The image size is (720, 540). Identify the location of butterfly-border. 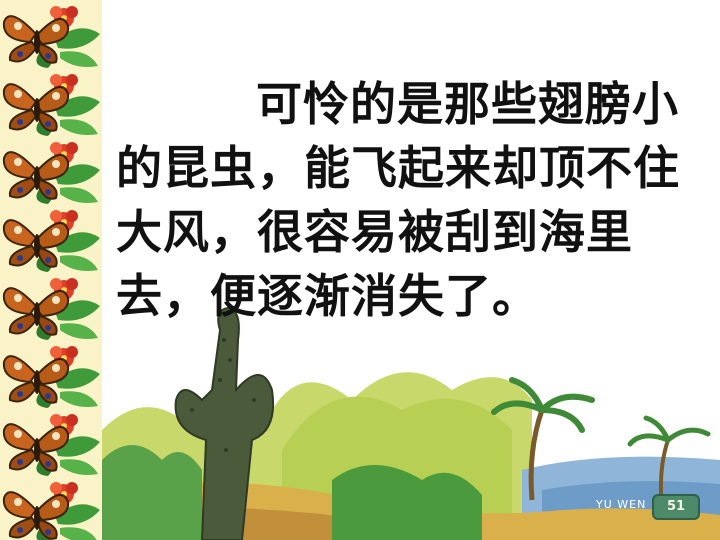
(51, 270).